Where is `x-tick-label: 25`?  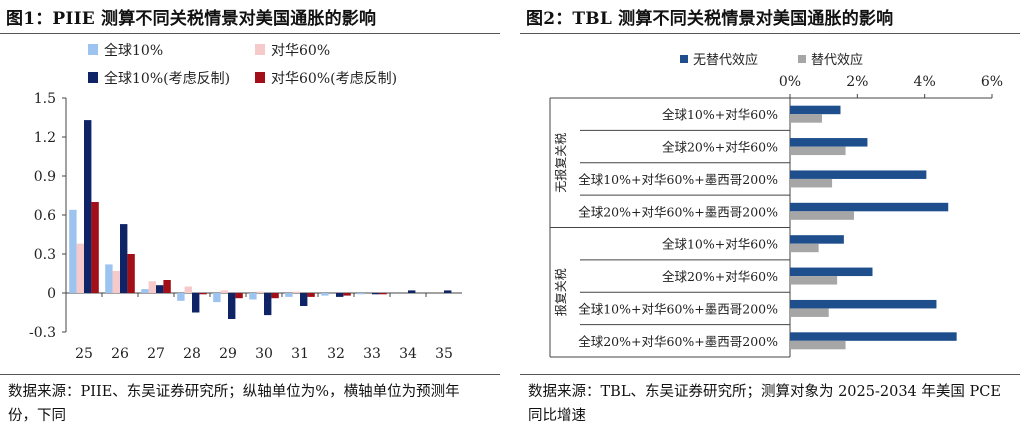 x-tick-label: 25 is located at coordinates (84, 354).